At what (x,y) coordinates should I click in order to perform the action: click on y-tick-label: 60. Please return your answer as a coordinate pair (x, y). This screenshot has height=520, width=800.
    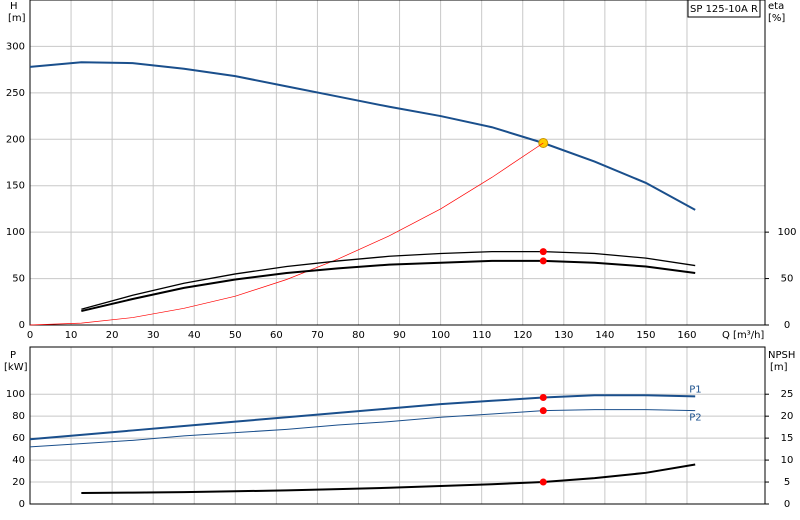
    Looking at the image, I should click on (18, 438).